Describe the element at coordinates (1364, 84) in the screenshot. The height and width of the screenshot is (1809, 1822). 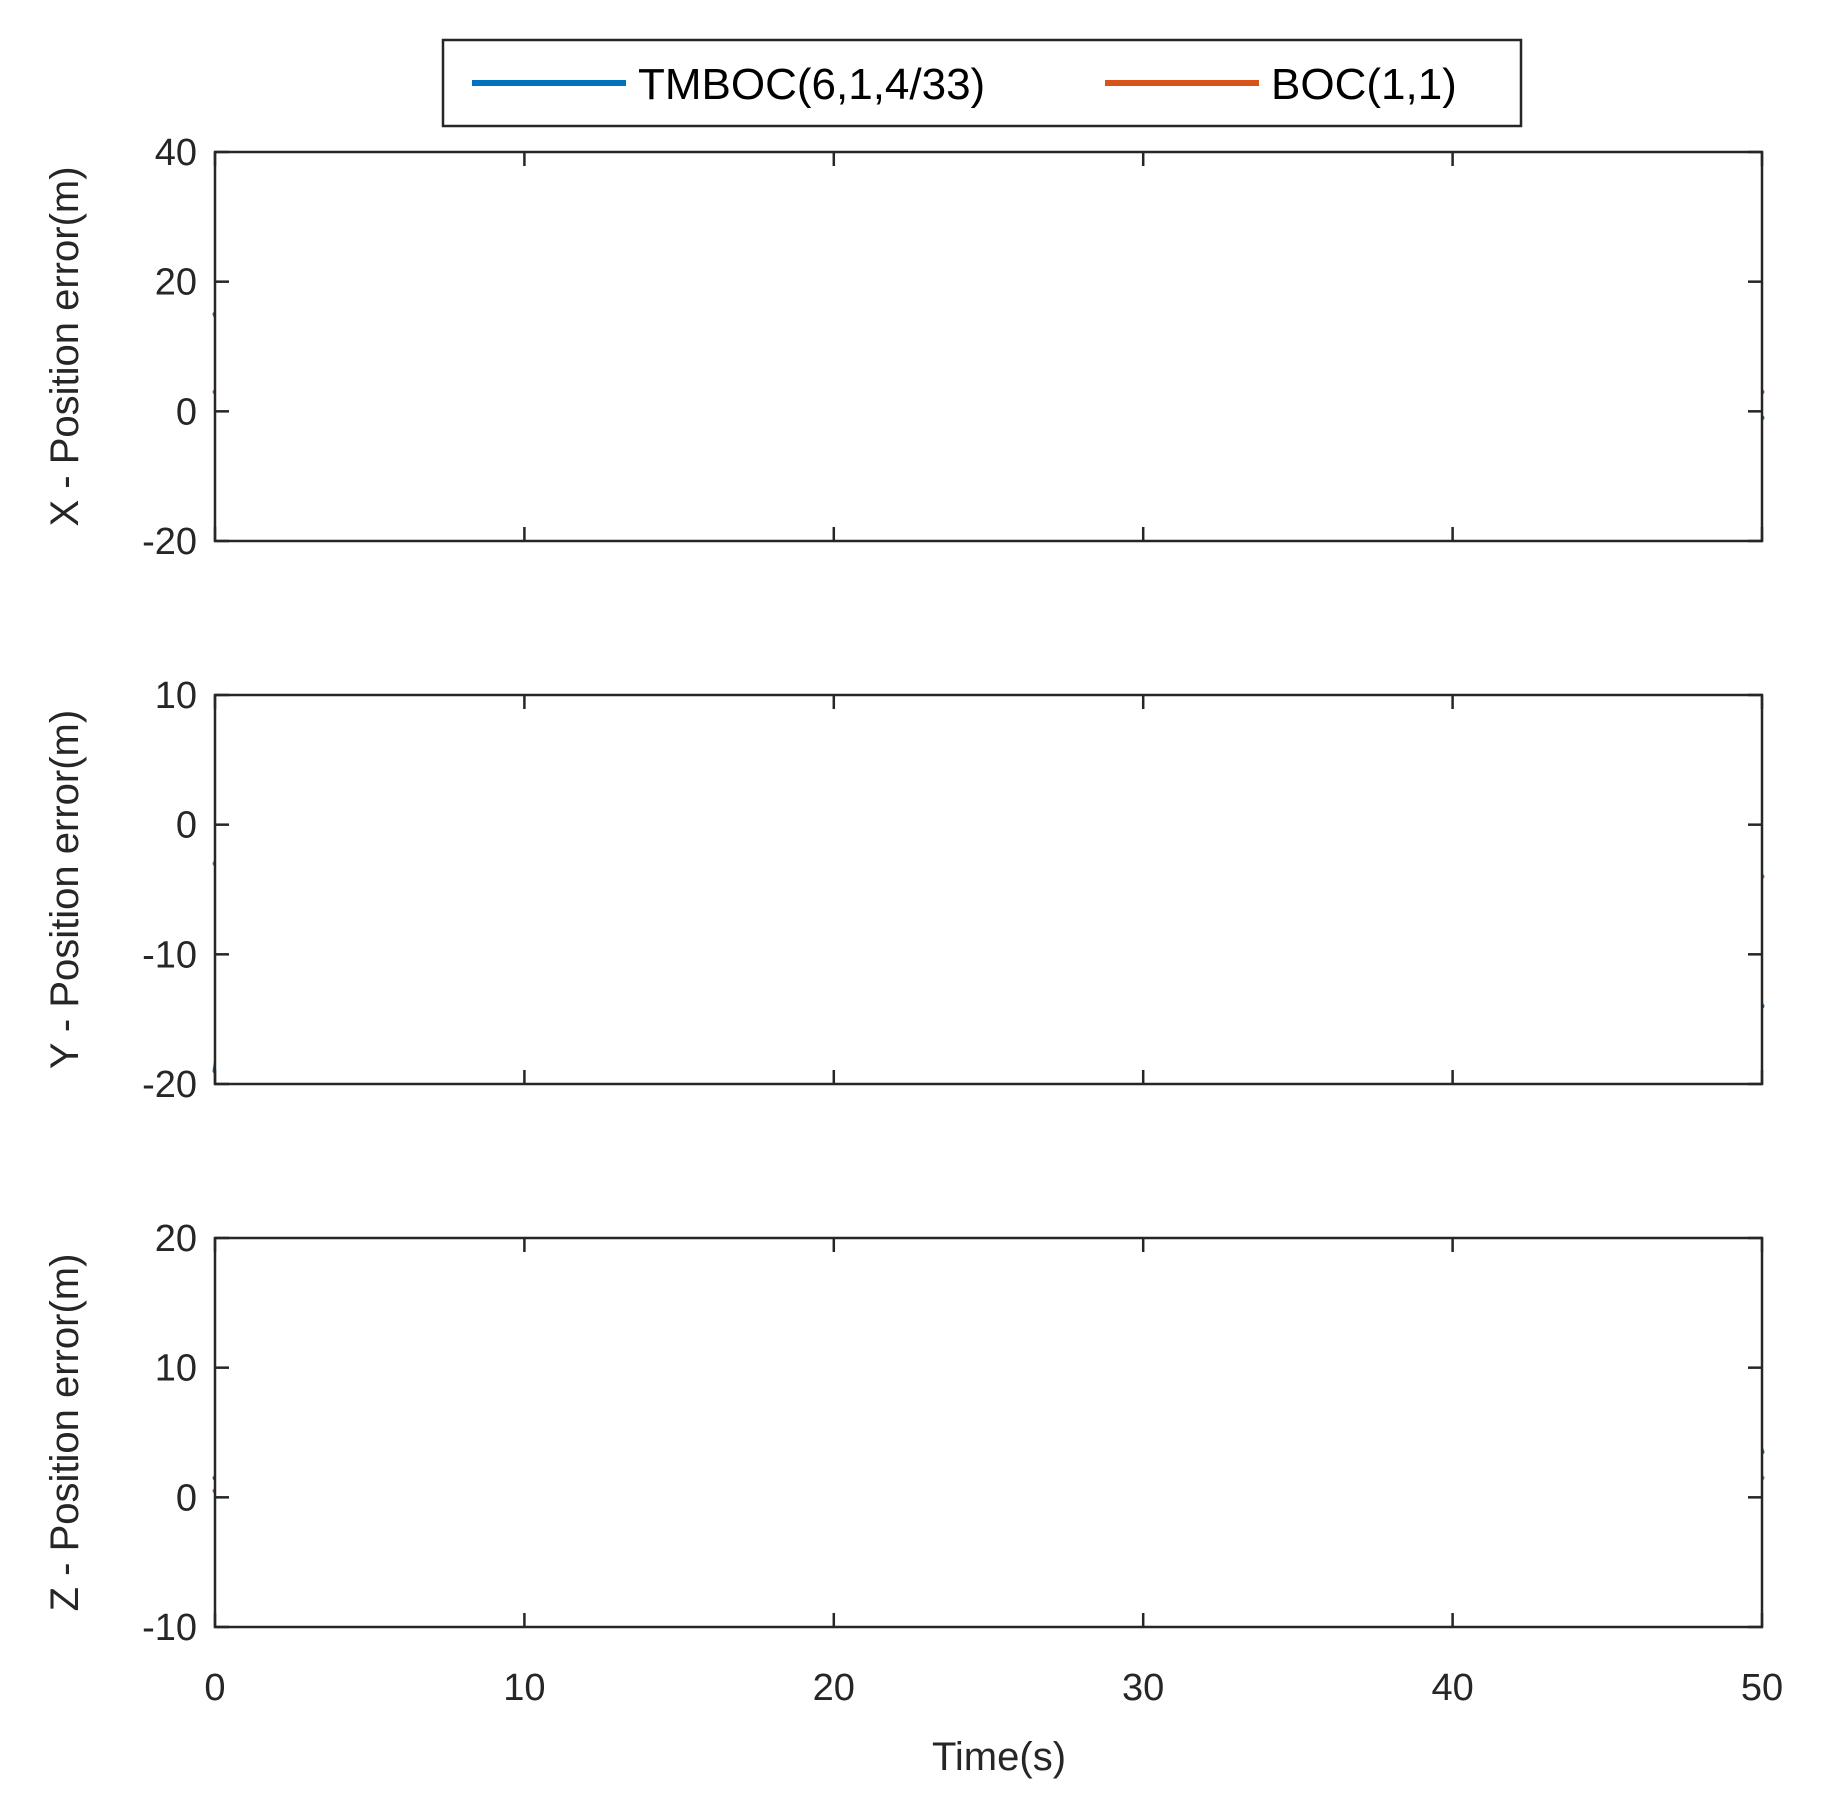
I see `legend-label-boc: BOC(1,1)` at that location.